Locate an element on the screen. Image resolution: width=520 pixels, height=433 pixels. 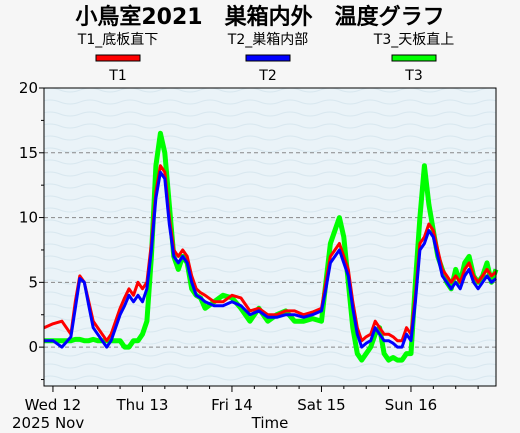
x-tick-label: Fri 14 is located at coordinates (232, 405).